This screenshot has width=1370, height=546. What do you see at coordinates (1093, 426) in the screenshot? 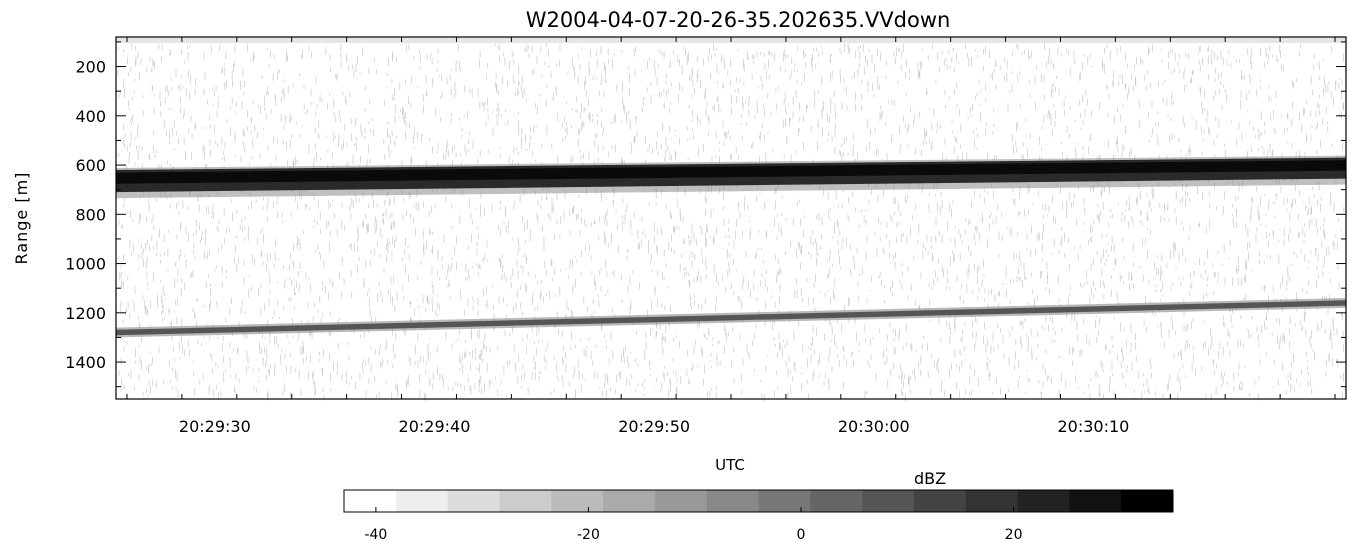
I see `x-tick-label: 20:30:10` at bounding box center [1093, 426].